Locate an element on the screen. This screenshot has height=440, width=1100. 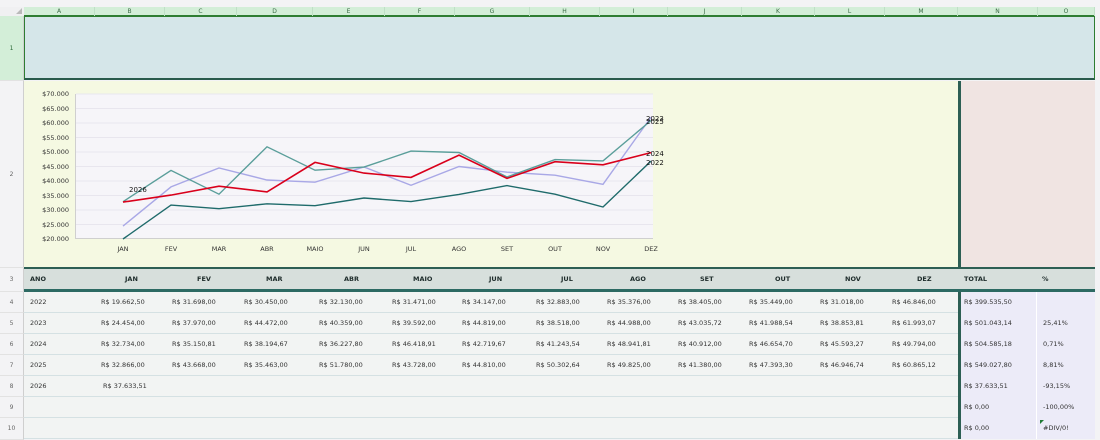
cell-ano: 2026 is located at coordinates (38, 386).